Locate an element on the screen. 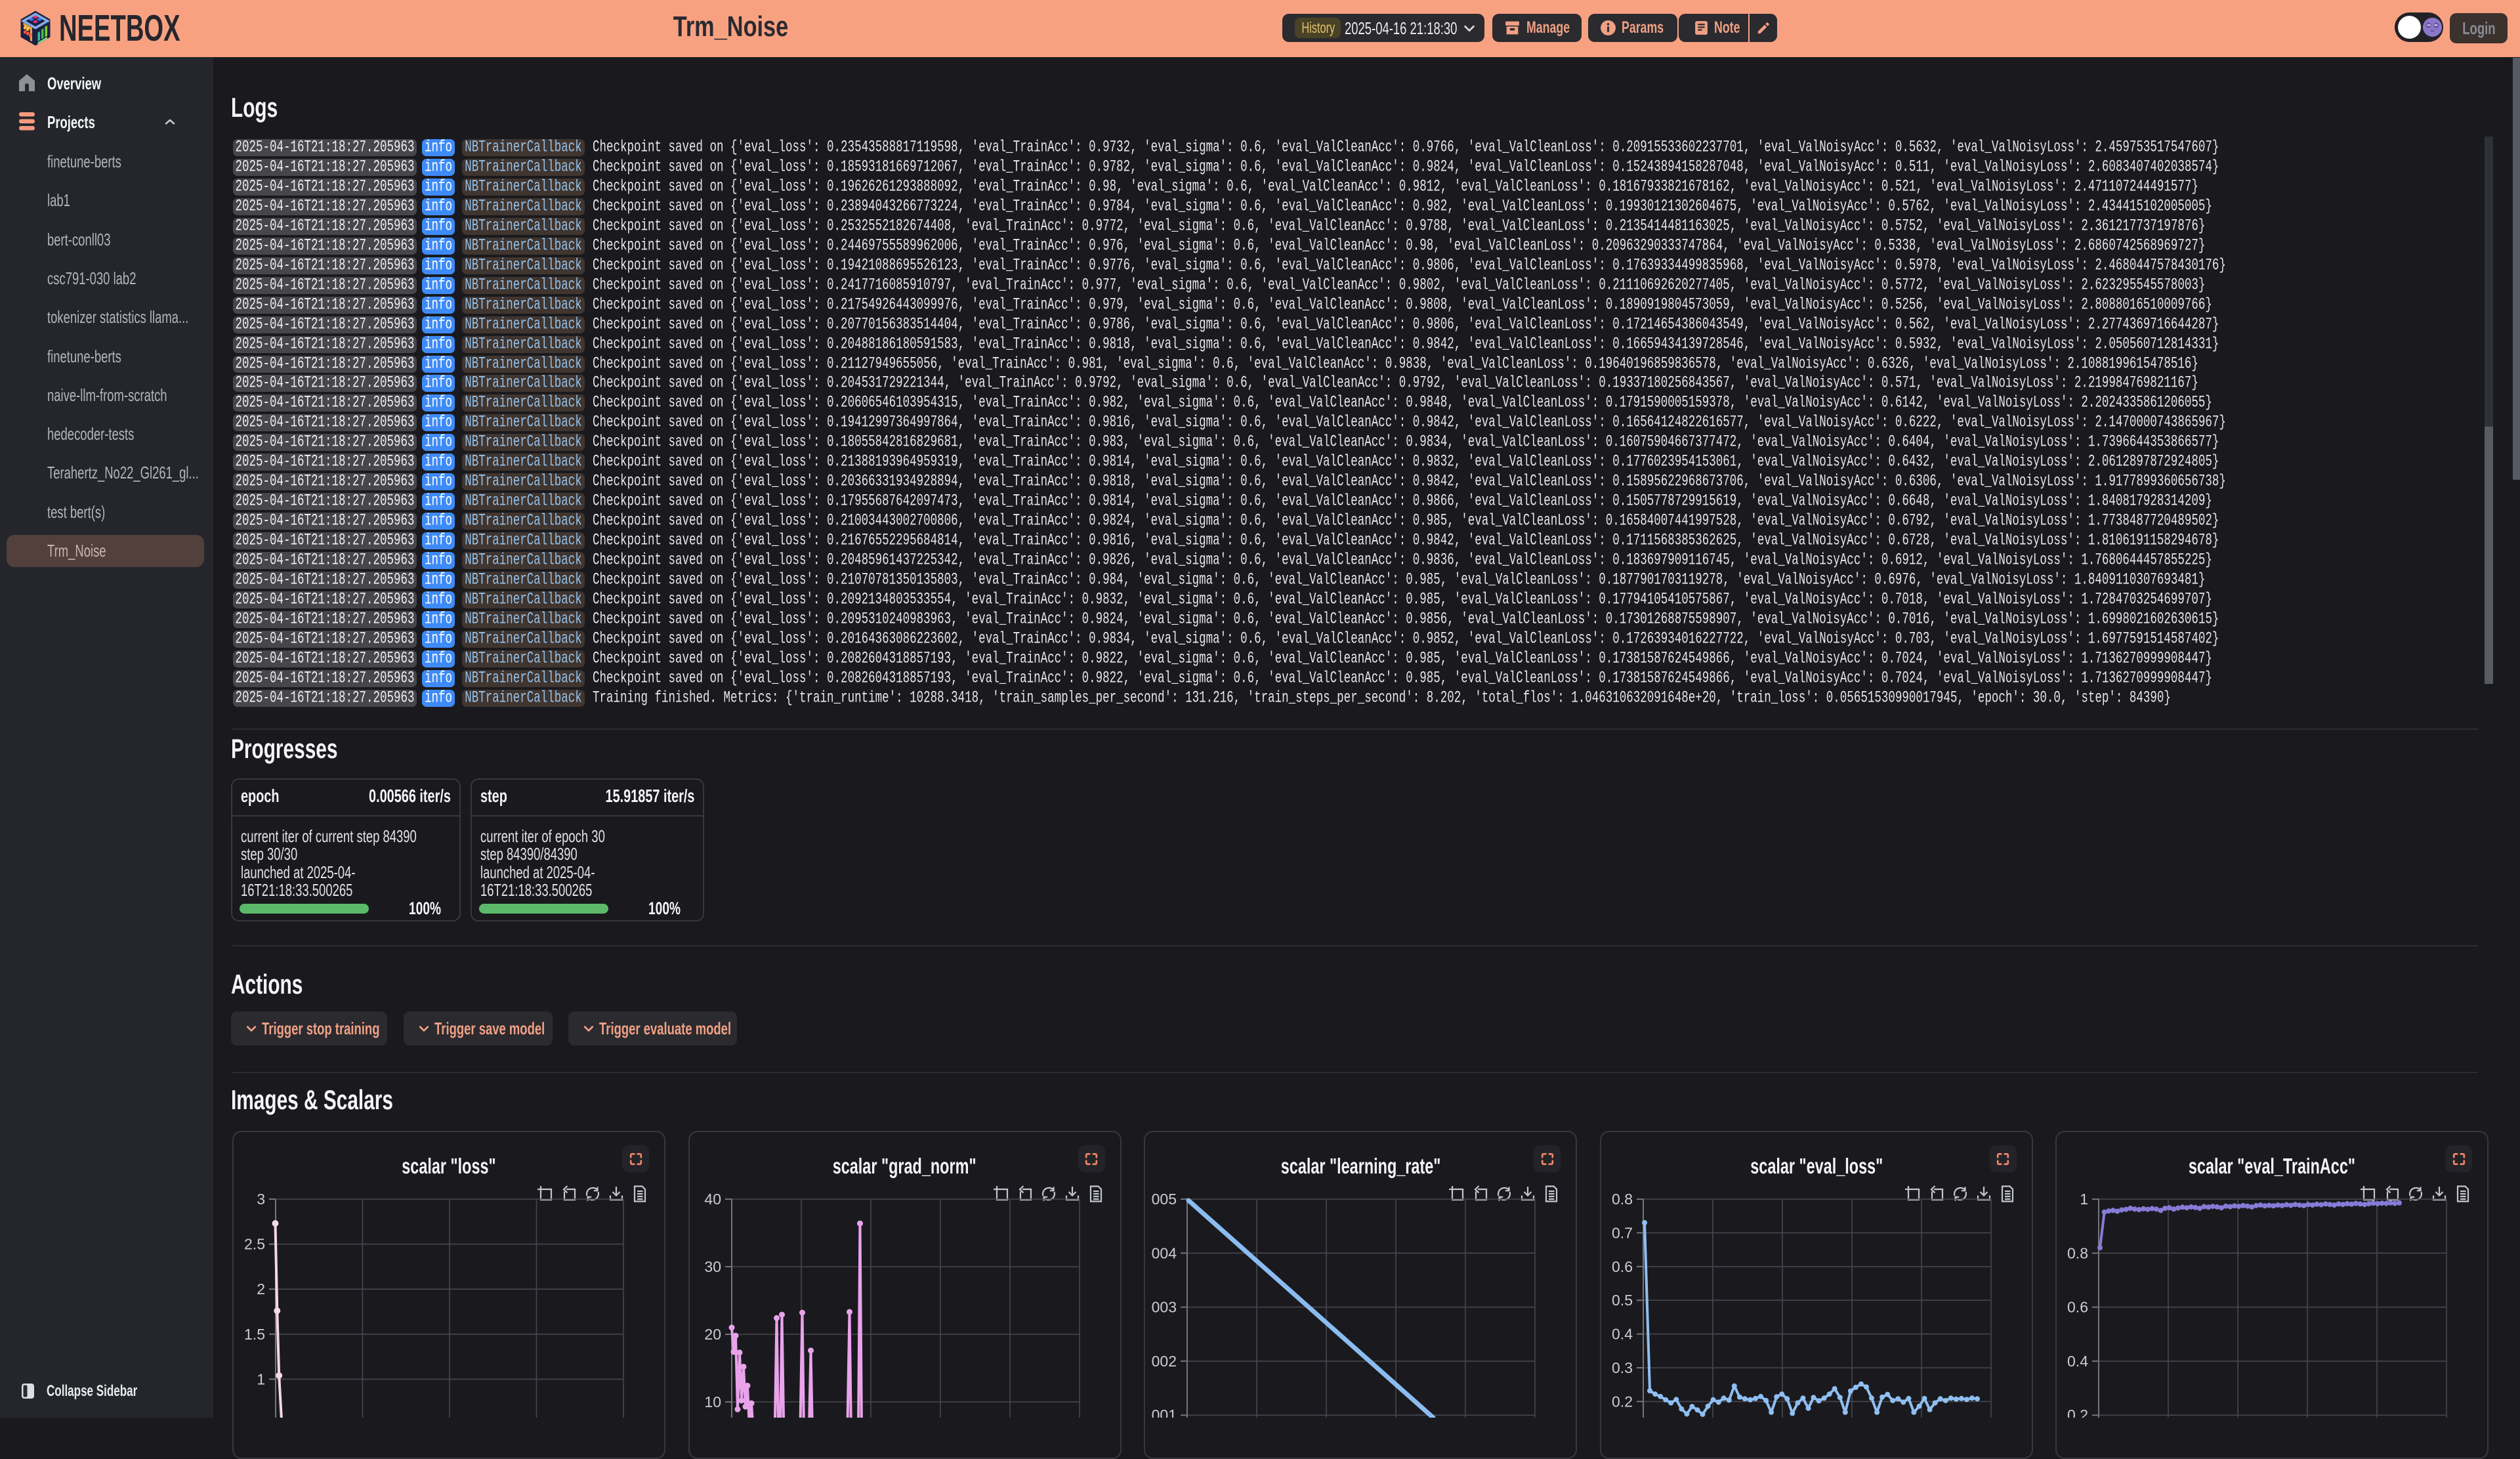 This screenshot has width=2520, height=1459. svg-text: 1.5 is located at coordinates (254, 1334).